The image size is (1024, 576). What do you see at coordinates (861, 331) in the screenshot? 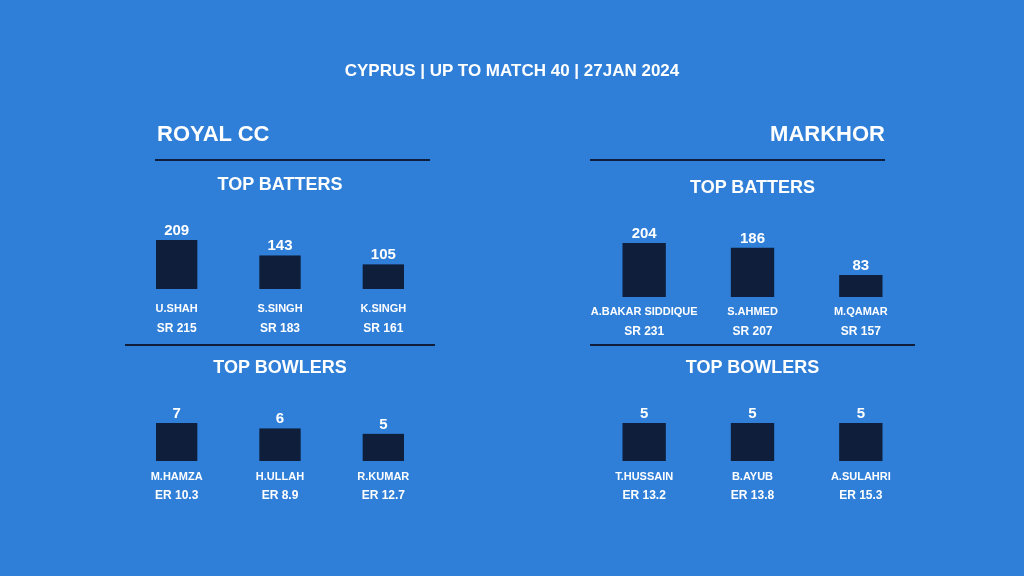
I see `text: SR 157` at bounding box center [861, 331].